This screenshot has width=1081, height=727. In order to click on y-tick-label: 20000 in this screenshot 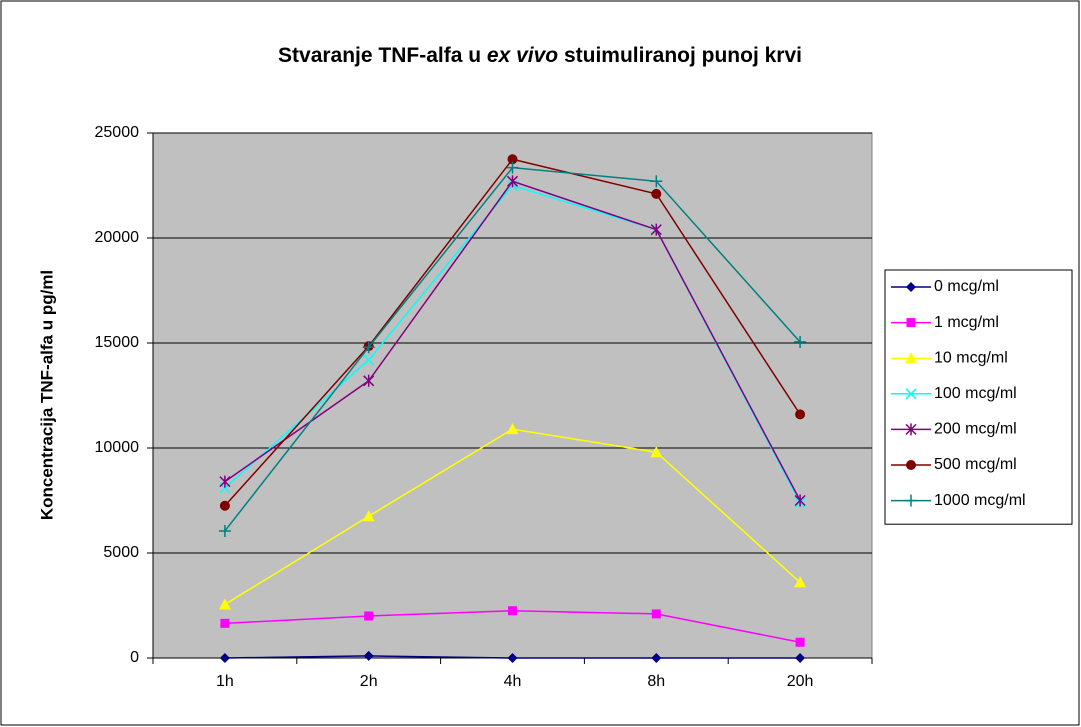, I will do `click(117, 237)`.